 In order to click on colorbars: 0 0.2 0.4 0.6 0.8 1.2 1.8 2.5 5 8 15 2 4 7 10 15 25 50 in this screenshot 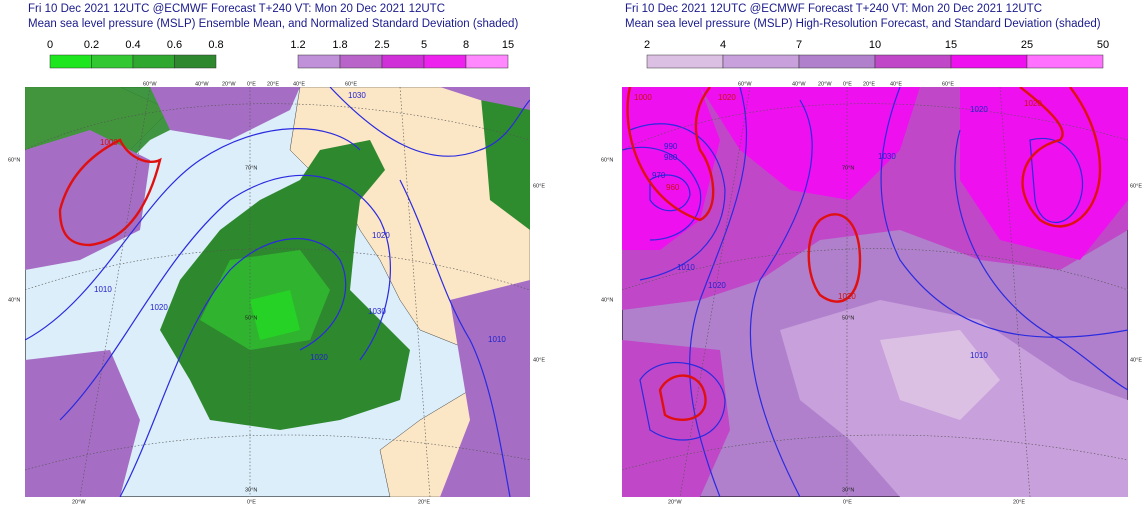, I will do `click(578, 54)`.